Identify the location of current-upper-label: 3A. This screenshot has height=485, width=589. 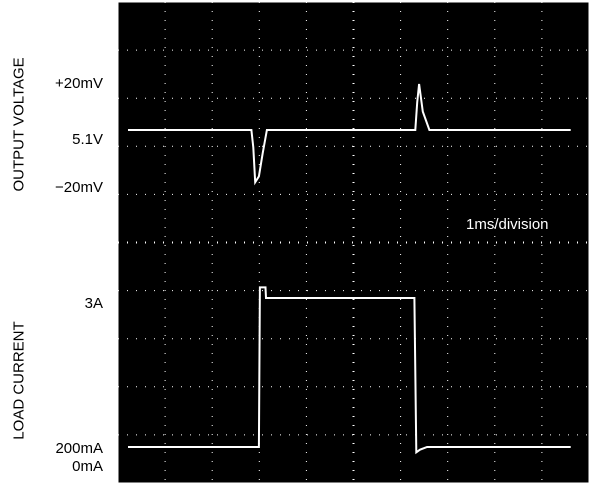
(93, 303).